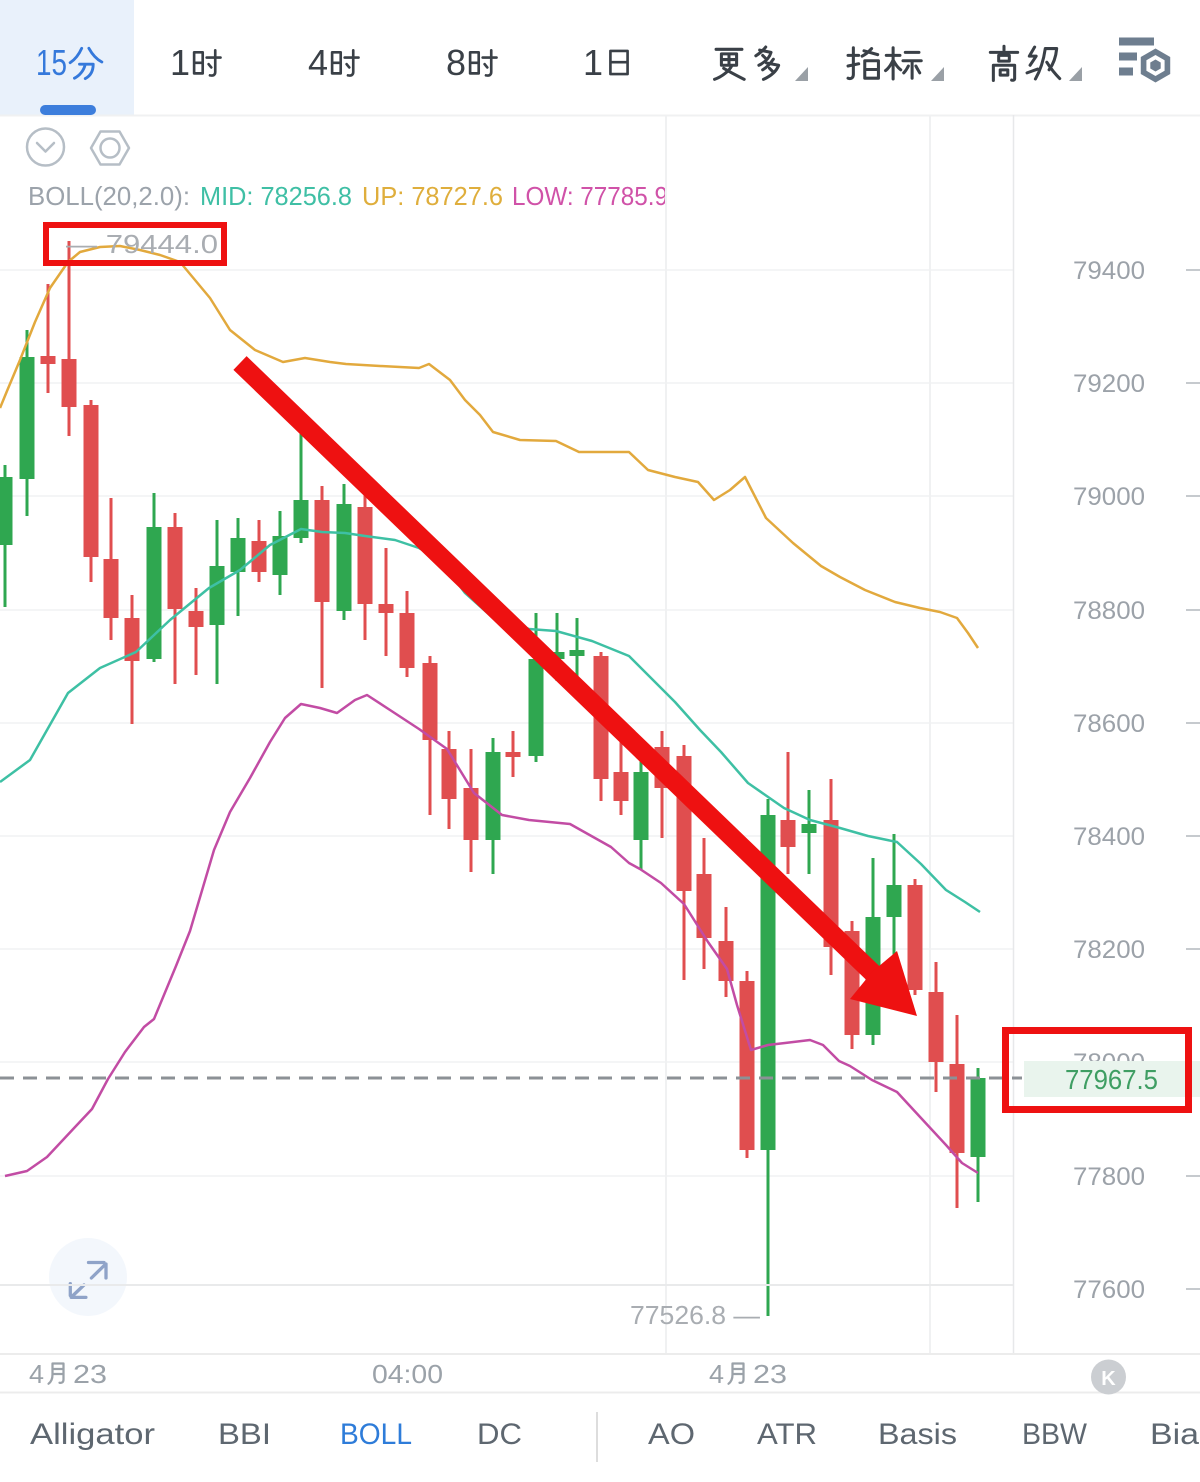  I want to click on svg-text: 8, so click(456, 62).